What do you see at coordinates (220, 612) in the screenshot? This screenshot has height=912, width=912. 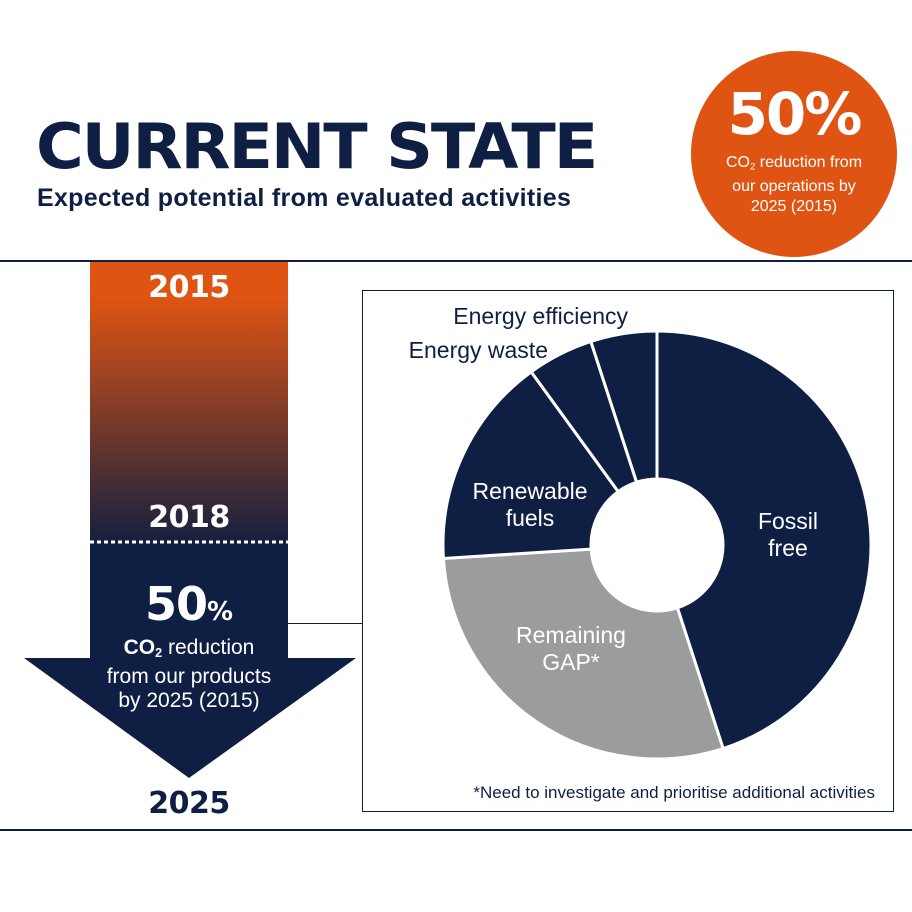 I see `products-percent-symbol: %` at bounding box center [220, 612].